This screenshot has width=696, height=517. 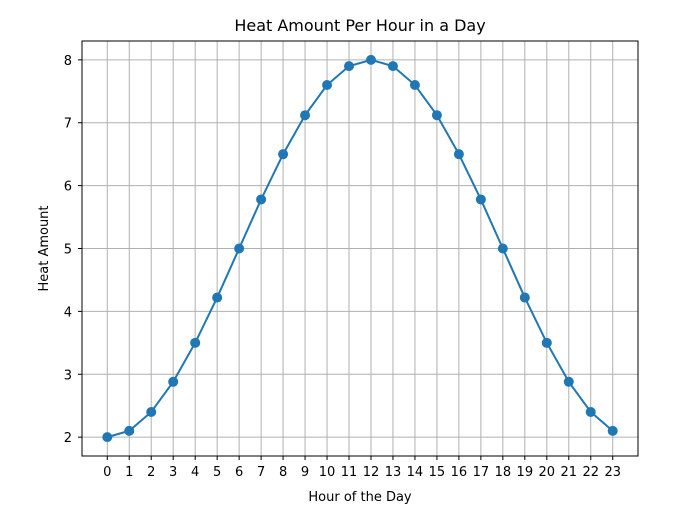 What do you see at coordinates (261, 472) in the screenshot?
I see `x-tick-label: 7` at bounding box center [261, 472].